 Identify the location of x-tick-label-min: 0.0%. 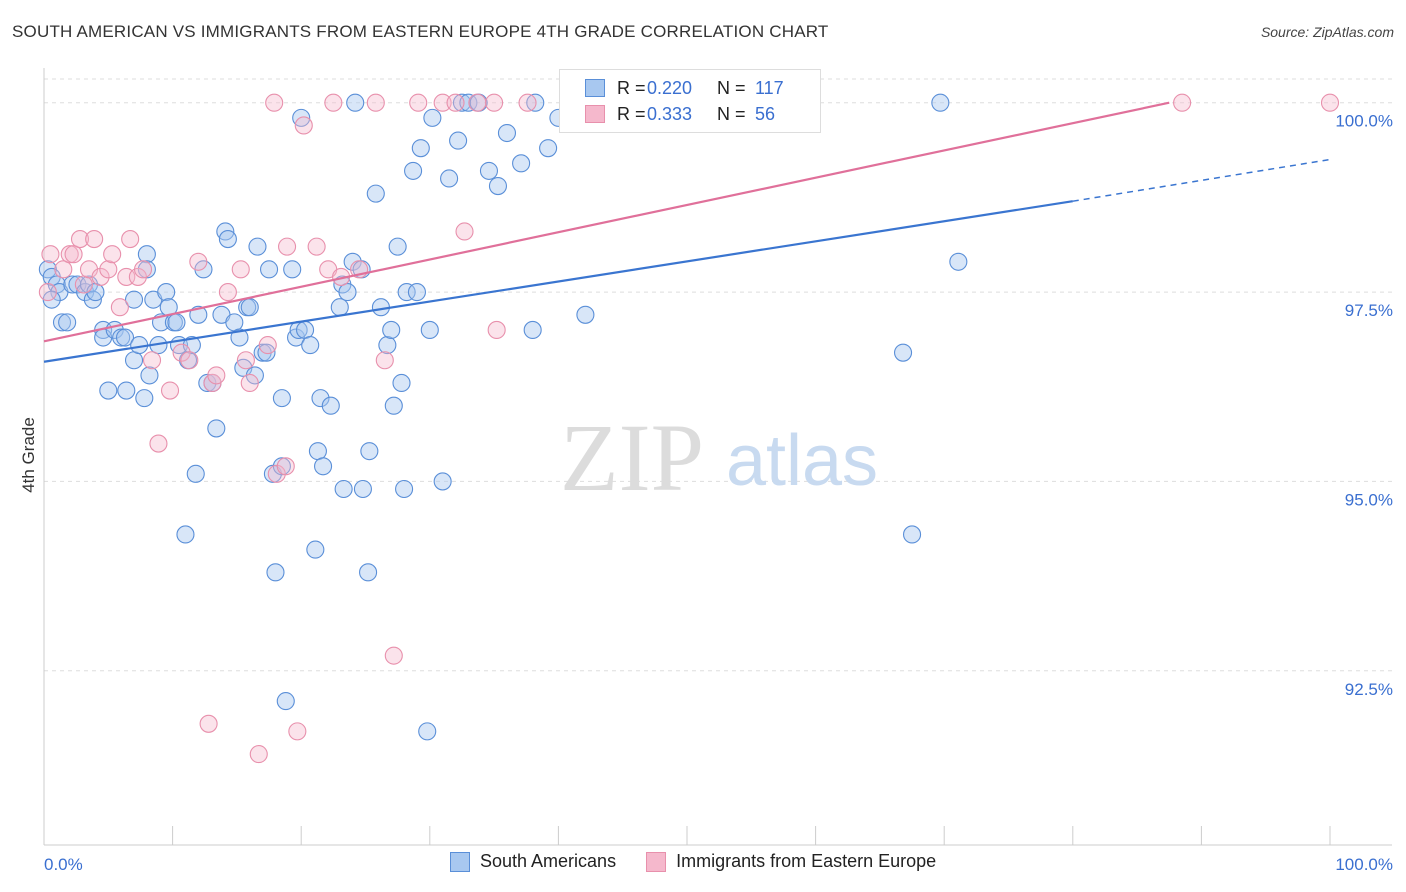
(63, 864).